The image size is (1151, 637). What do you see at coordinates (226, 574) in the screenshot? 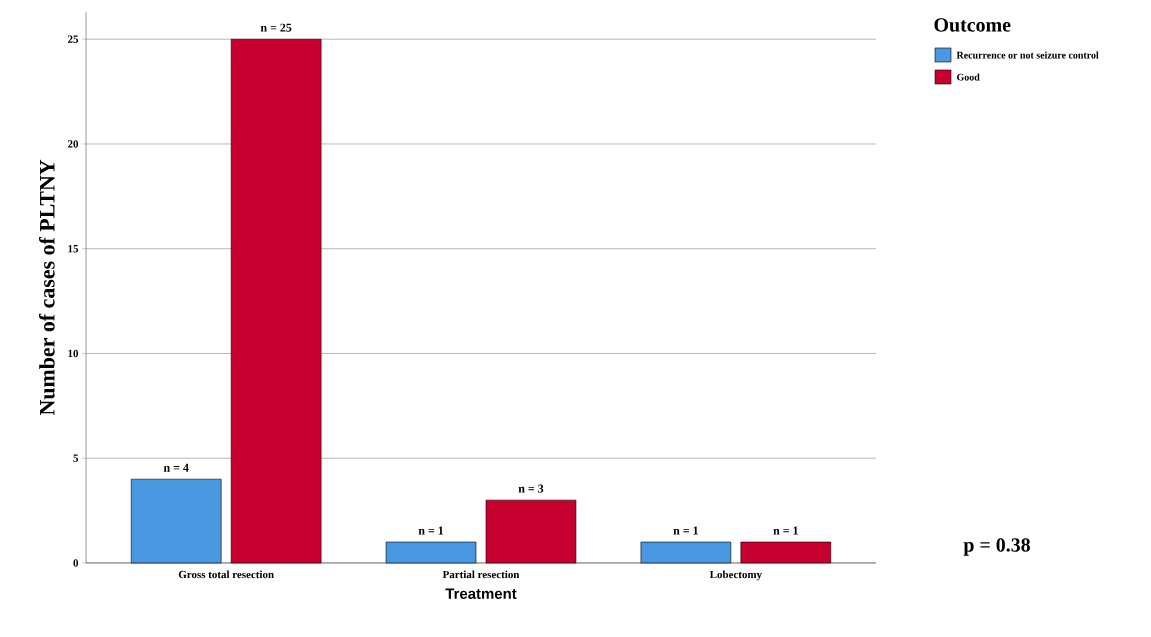
I see `x-tick-label: Gross total resection` at bounding box center [226, 574].